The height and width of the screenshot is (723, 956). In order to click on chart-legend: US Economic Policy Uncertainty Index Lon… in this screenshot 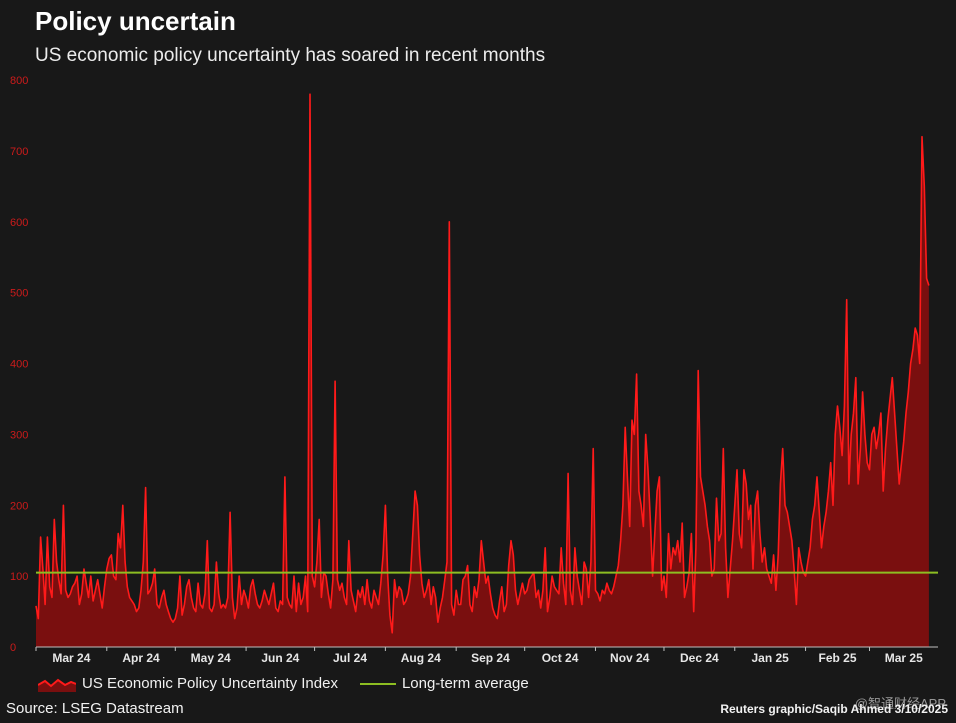, I will do `click(294, 683)`.